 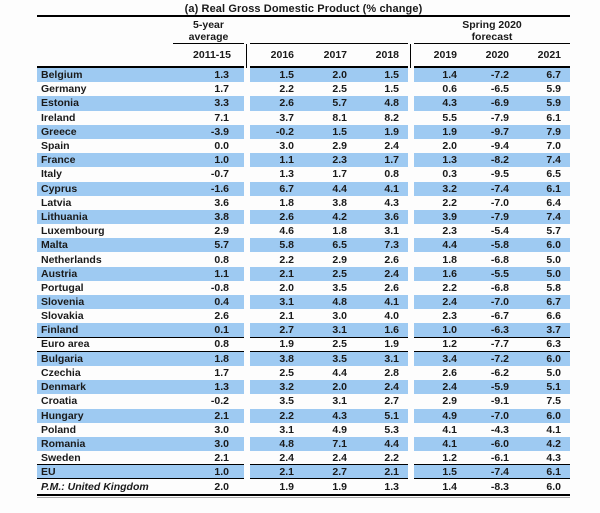 What do you see at coordinates (382, 245) in the screenshot?
I see `cell-value: 7.3` at bounding box center [382, 245].